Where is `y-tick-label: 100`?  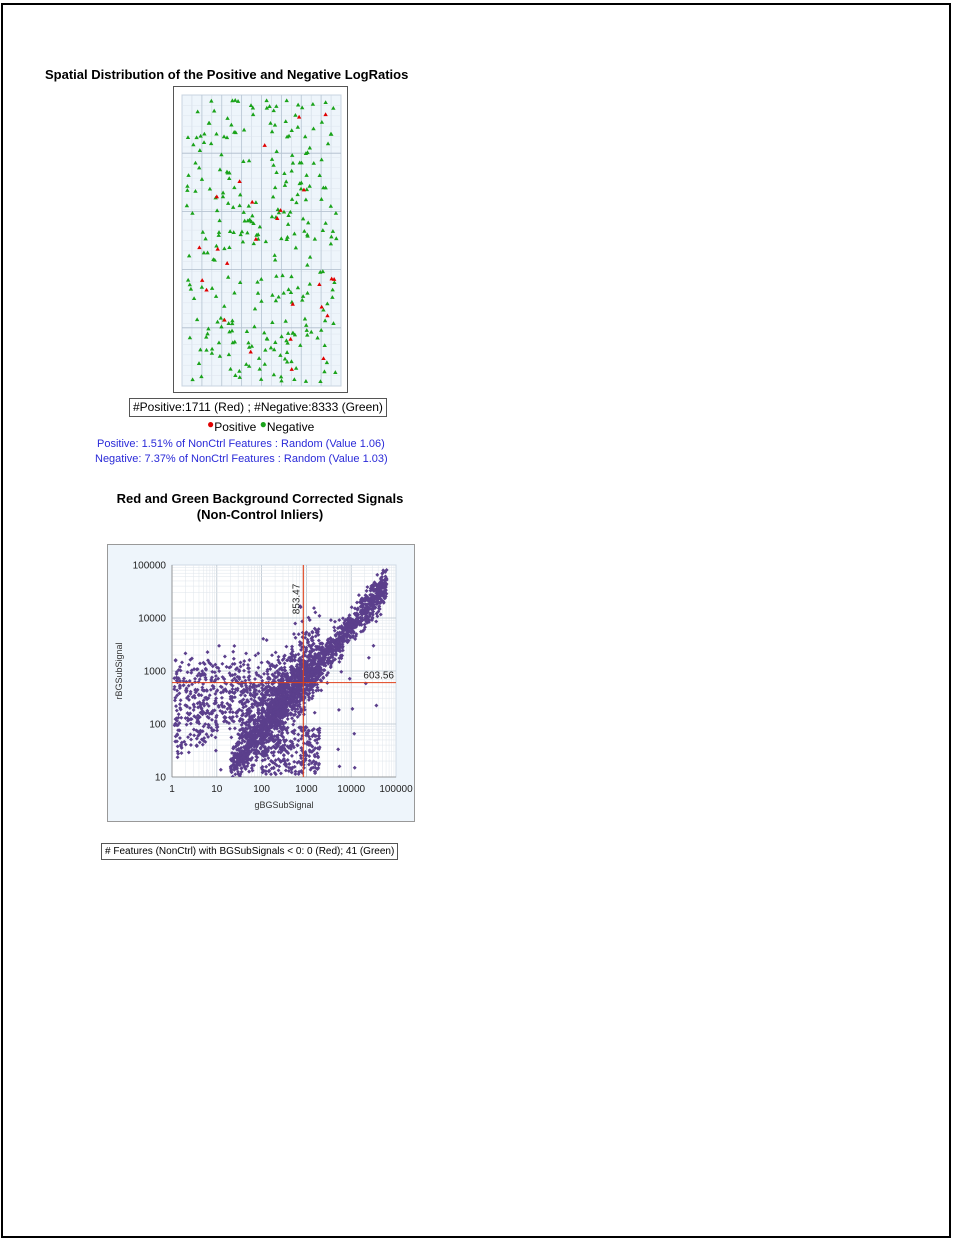 y-tick-label: 100 is located at coordinates (157, 725).